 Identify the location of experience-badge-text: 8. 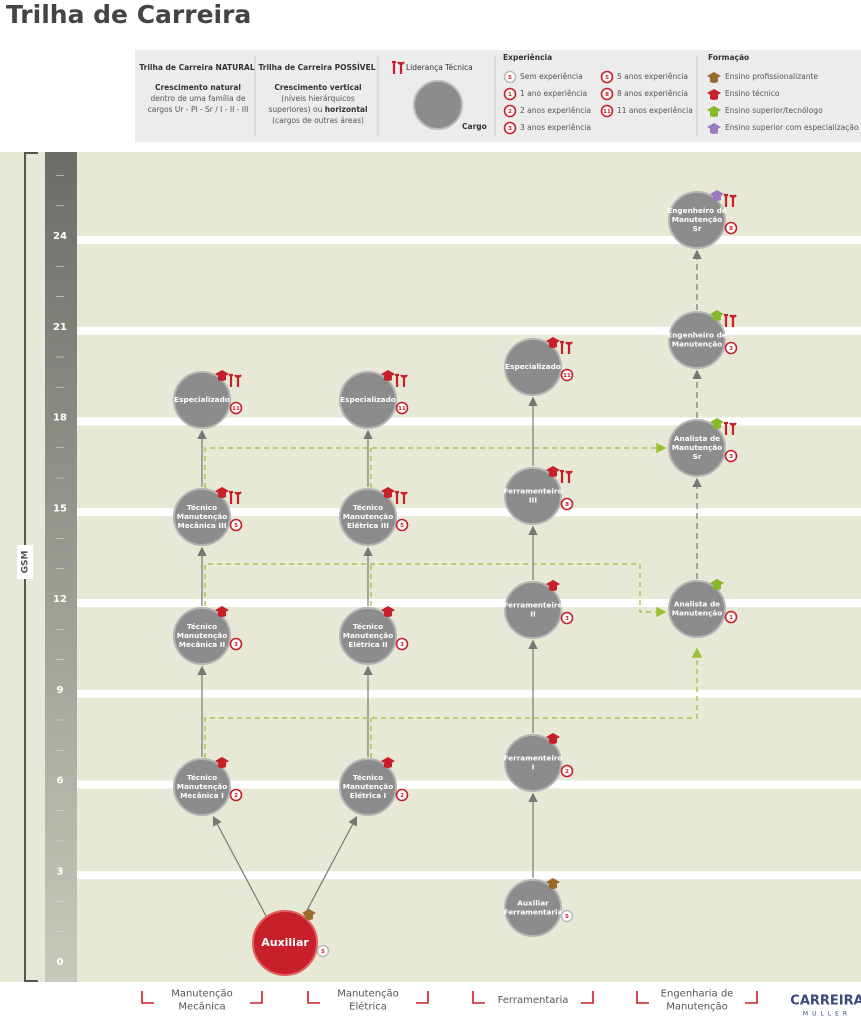
(607, 95).